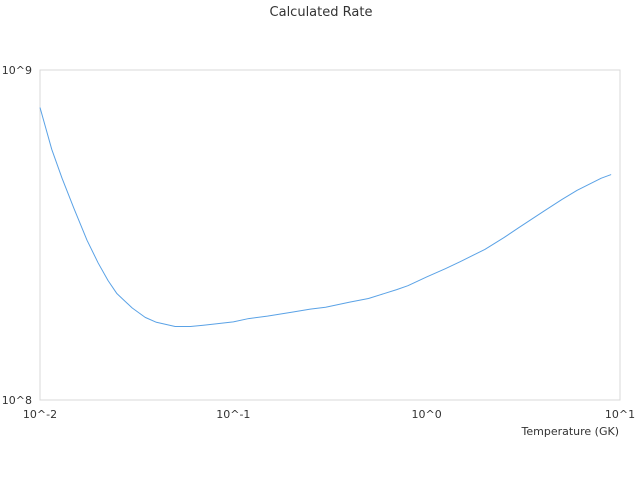 The height and width of the screenshot is (480, 640). I want to click on y-tick-labels: 10^8 10^9, so click(17, 235).